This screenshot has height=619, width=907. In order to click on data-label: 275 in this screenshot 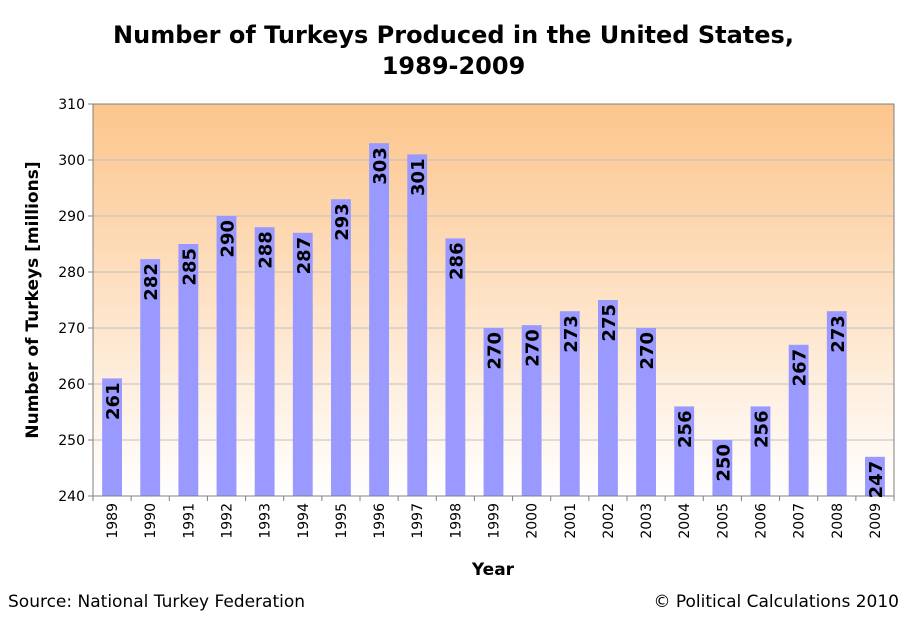, I will do `click(609, 323)`.